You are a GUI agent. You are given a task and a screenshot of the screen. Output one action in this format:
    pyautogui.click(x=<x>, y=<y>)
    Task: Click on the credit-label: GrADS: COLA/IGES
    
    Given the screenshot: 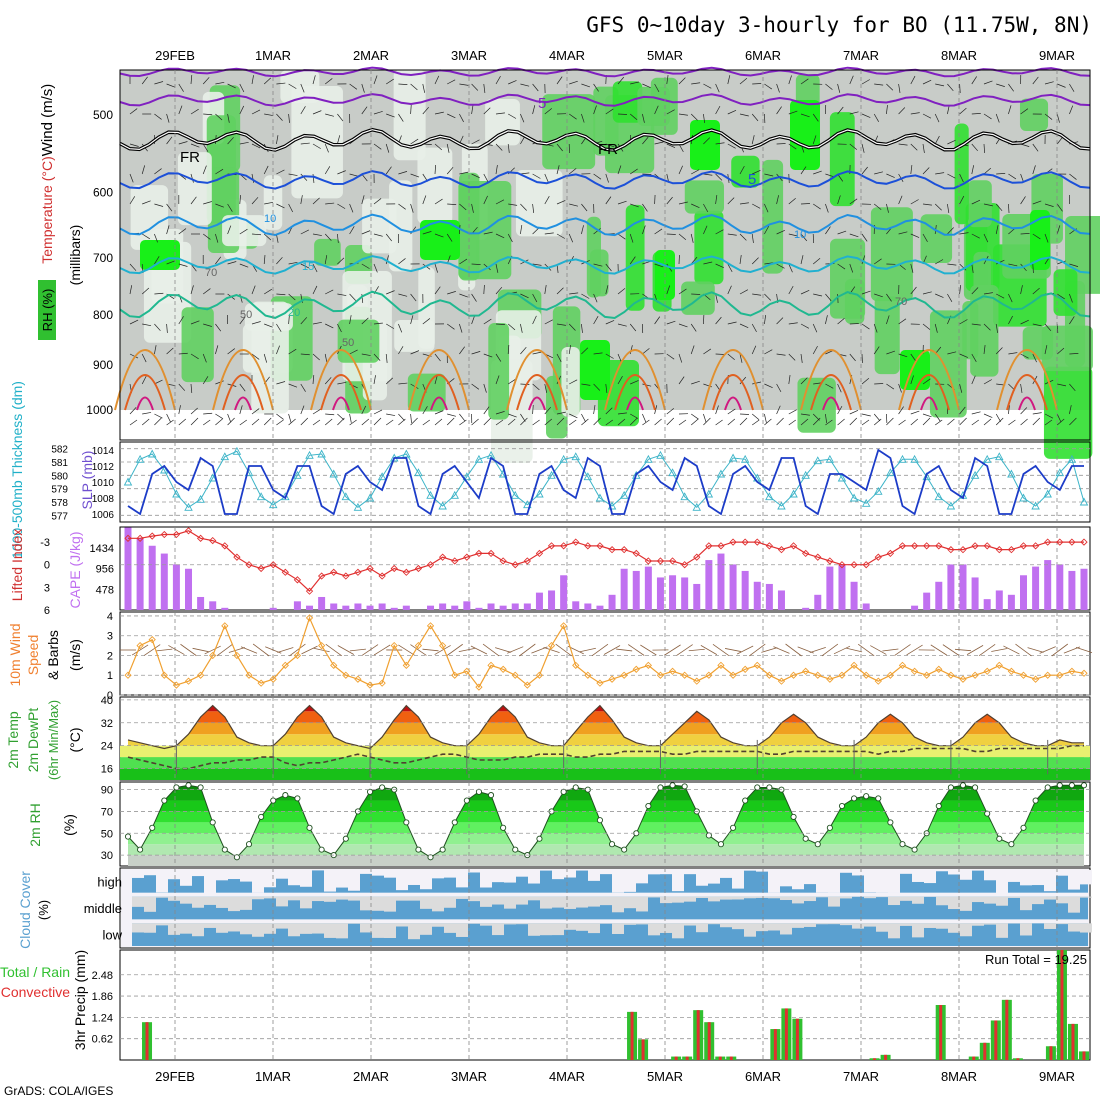 What is the action you would take?
    pyautogui.click(x=58, y=1091)
    